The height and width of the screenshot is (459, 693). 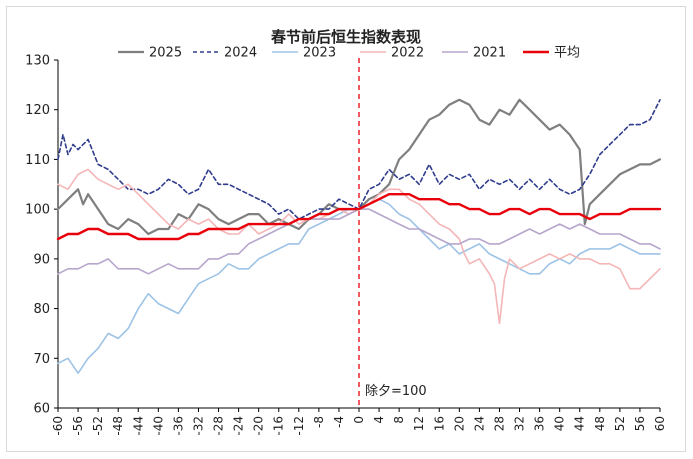 I want to click on y-tick-label: 60, so click(x=41, y=409).